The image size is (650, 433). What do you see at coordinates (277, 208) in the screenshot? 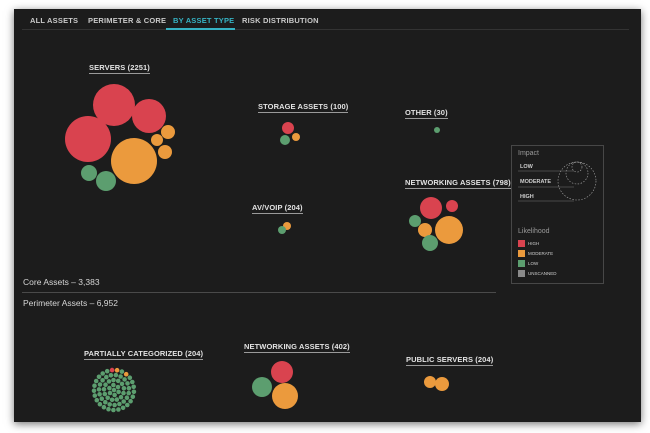
I see `group-label-av-voip: AV/VOIP (204)` at bounding box center [277, 208].